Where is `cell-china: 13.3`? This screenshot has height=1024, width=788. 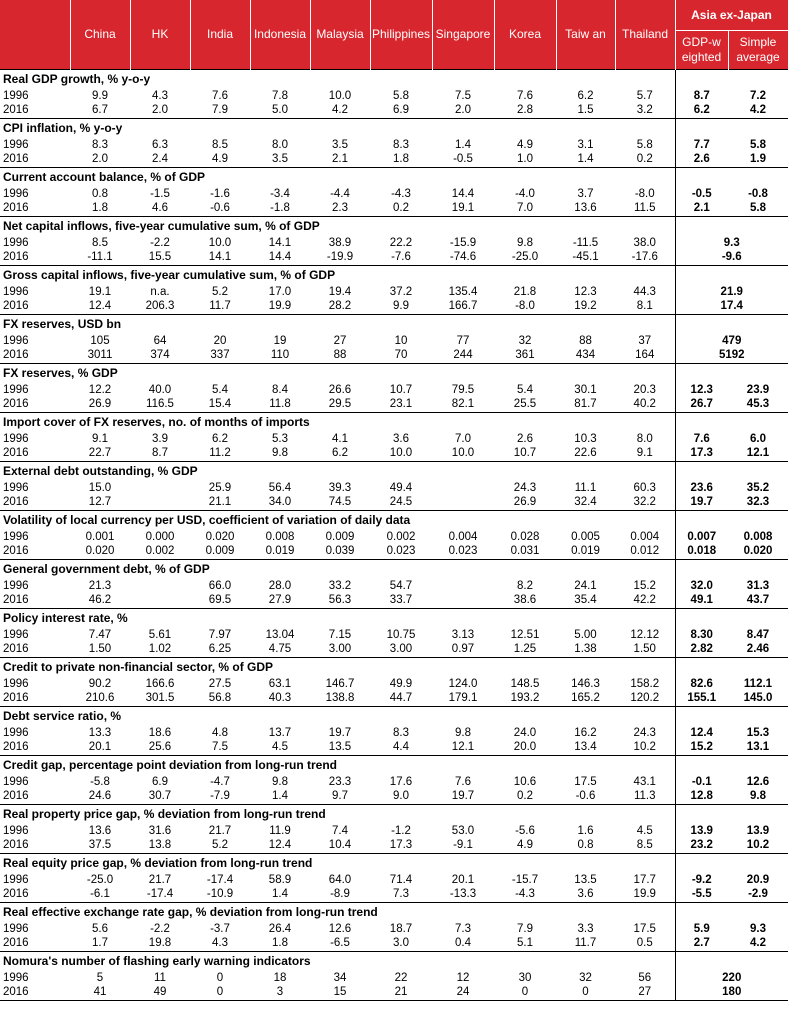 cell-china: 13.3 is located at coordinates (100, 732).